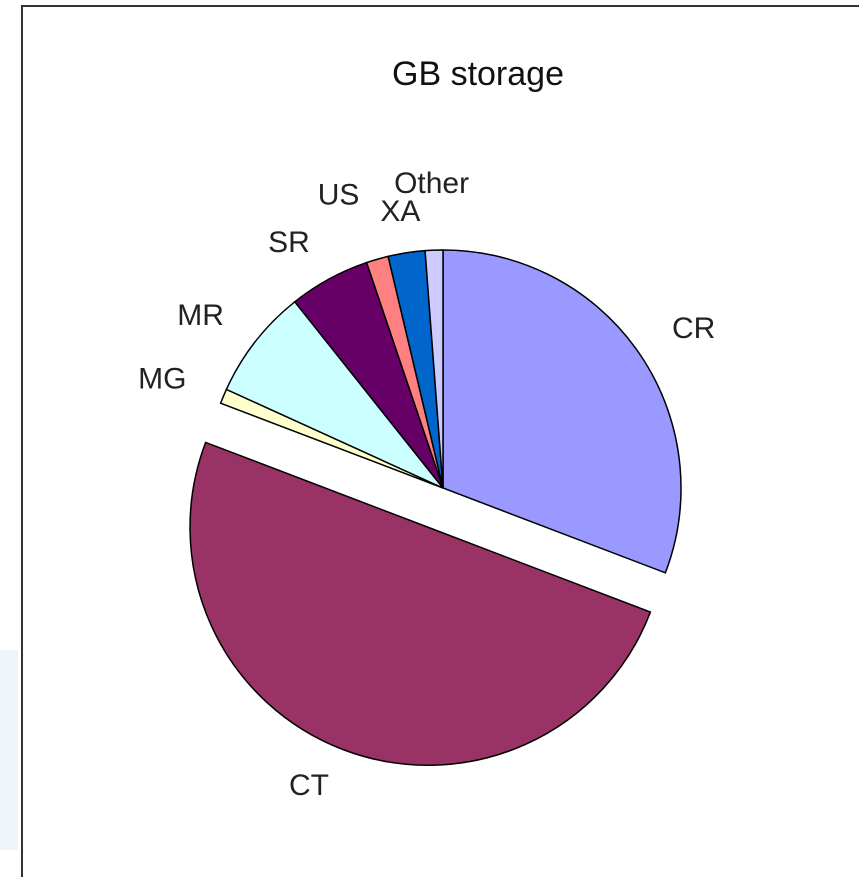 The height and width of the screenshot is (877, 859). I want to click on slice-label: XA, so click(400, 211).